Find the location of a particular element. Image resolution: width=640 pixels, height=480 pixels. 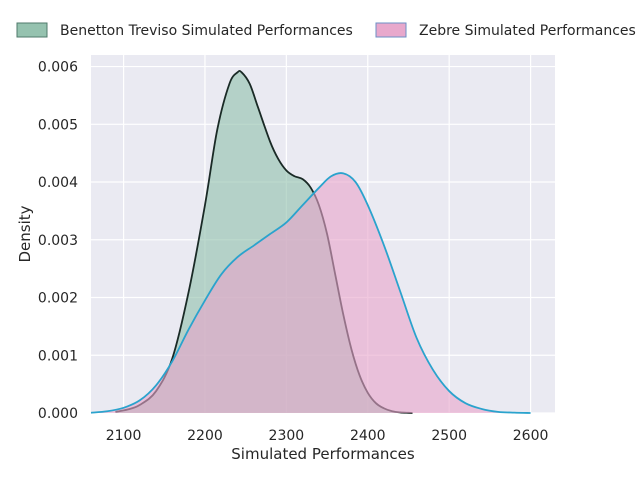

y-tick-label: 0.003 is located at coordinates (58, 241).